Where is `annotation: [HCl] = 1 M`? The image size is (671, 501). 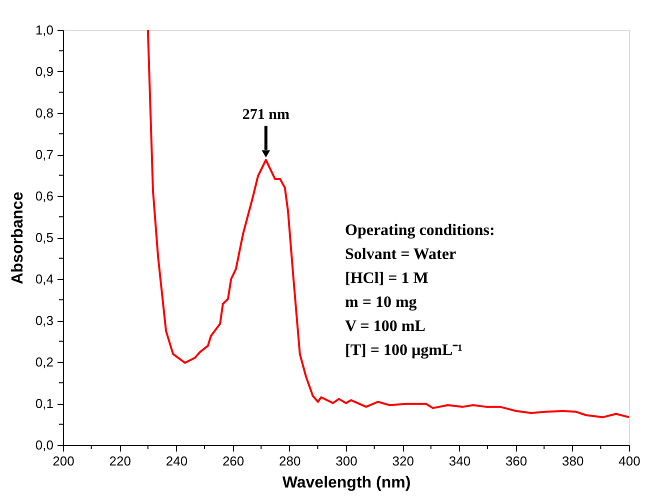 annotation: [HCl] = 1 M is located at coordinates (386, 278).